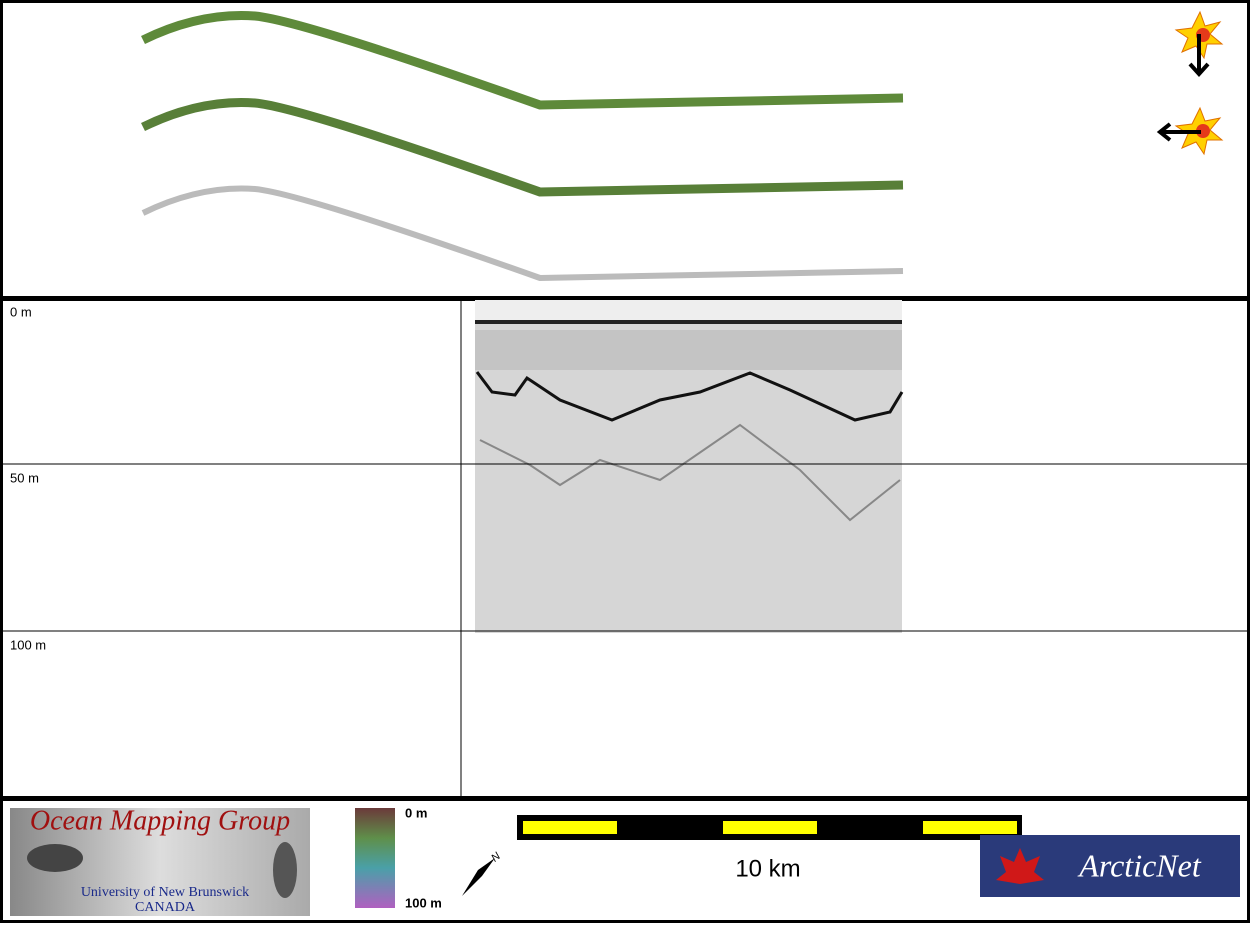 The height and width of the screenshot is (928, 1250). Describe the element at coordinates (423, 902) in the screenshot. I see `colorbar-label: 100 m` at that location.